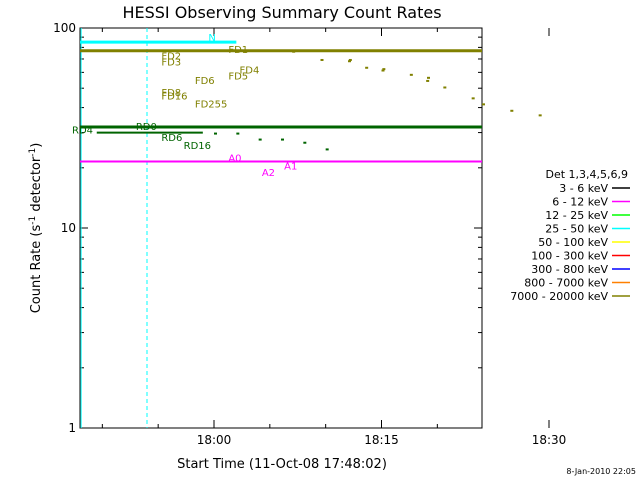 This screenshot has width=640, height=480. What do you see at coordinates (72, 428) in the screenshot?
I see `y-tick-label: 1` at bounding box center [72, 428].